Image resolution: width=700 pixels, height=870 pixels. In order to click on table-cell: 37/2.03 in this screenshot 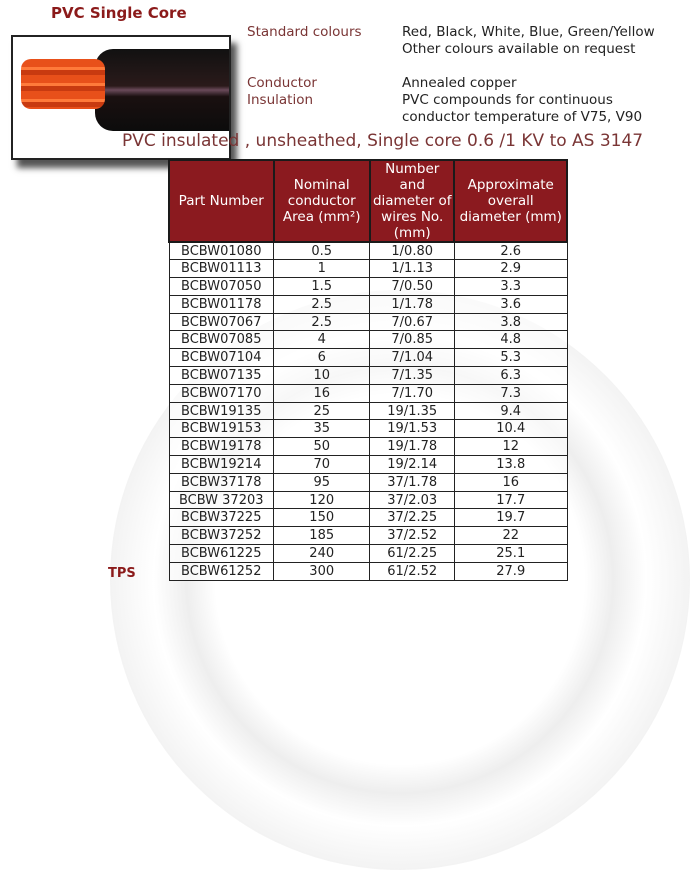, I will do `click(412, 500)`.